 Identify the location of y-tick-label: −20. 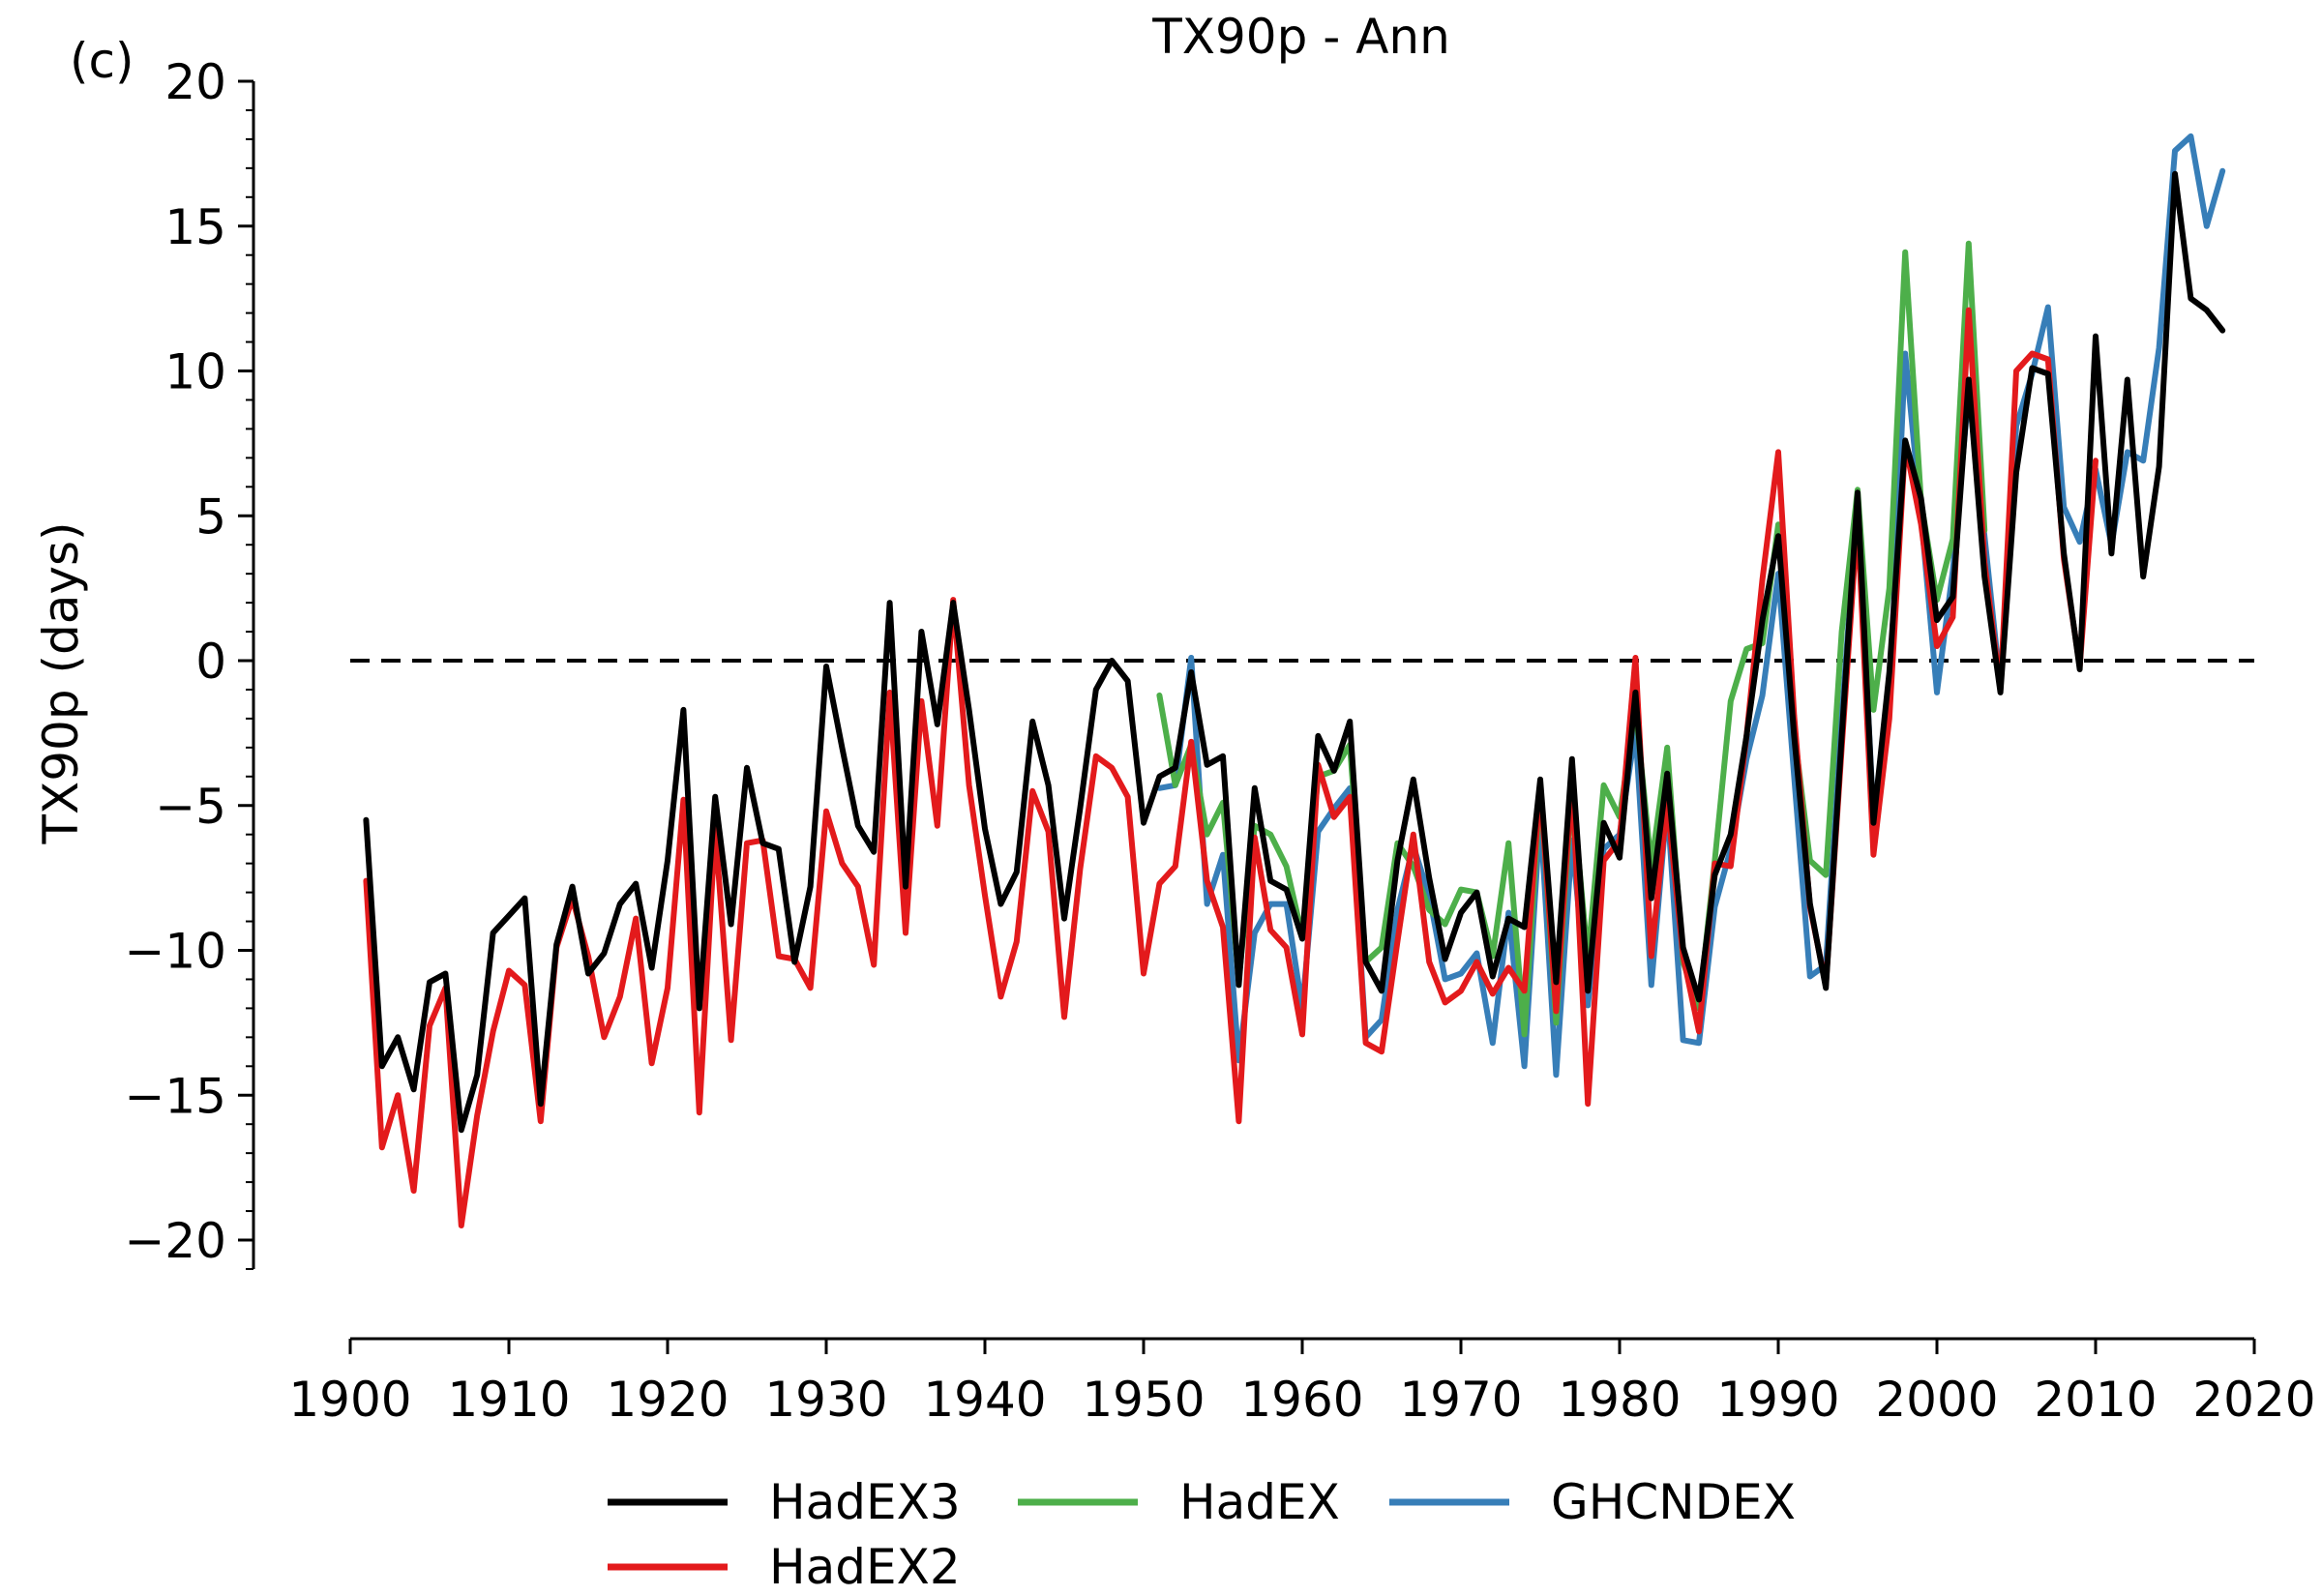
(175, 1241).